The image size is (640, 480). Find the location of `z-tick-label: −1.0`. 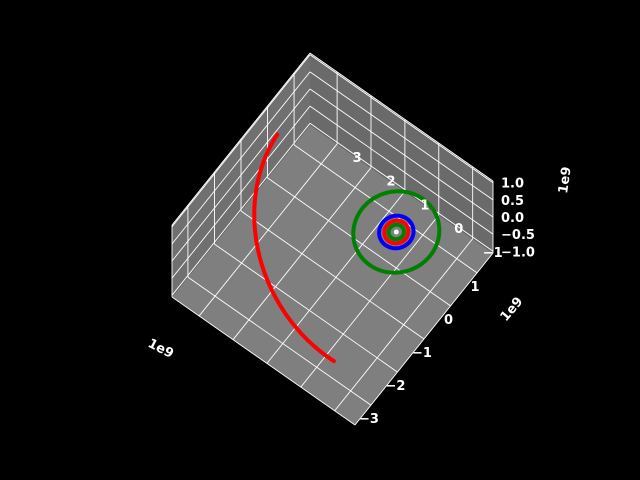

z-tick-label: −1.0 is located at coordinates (518, 252).